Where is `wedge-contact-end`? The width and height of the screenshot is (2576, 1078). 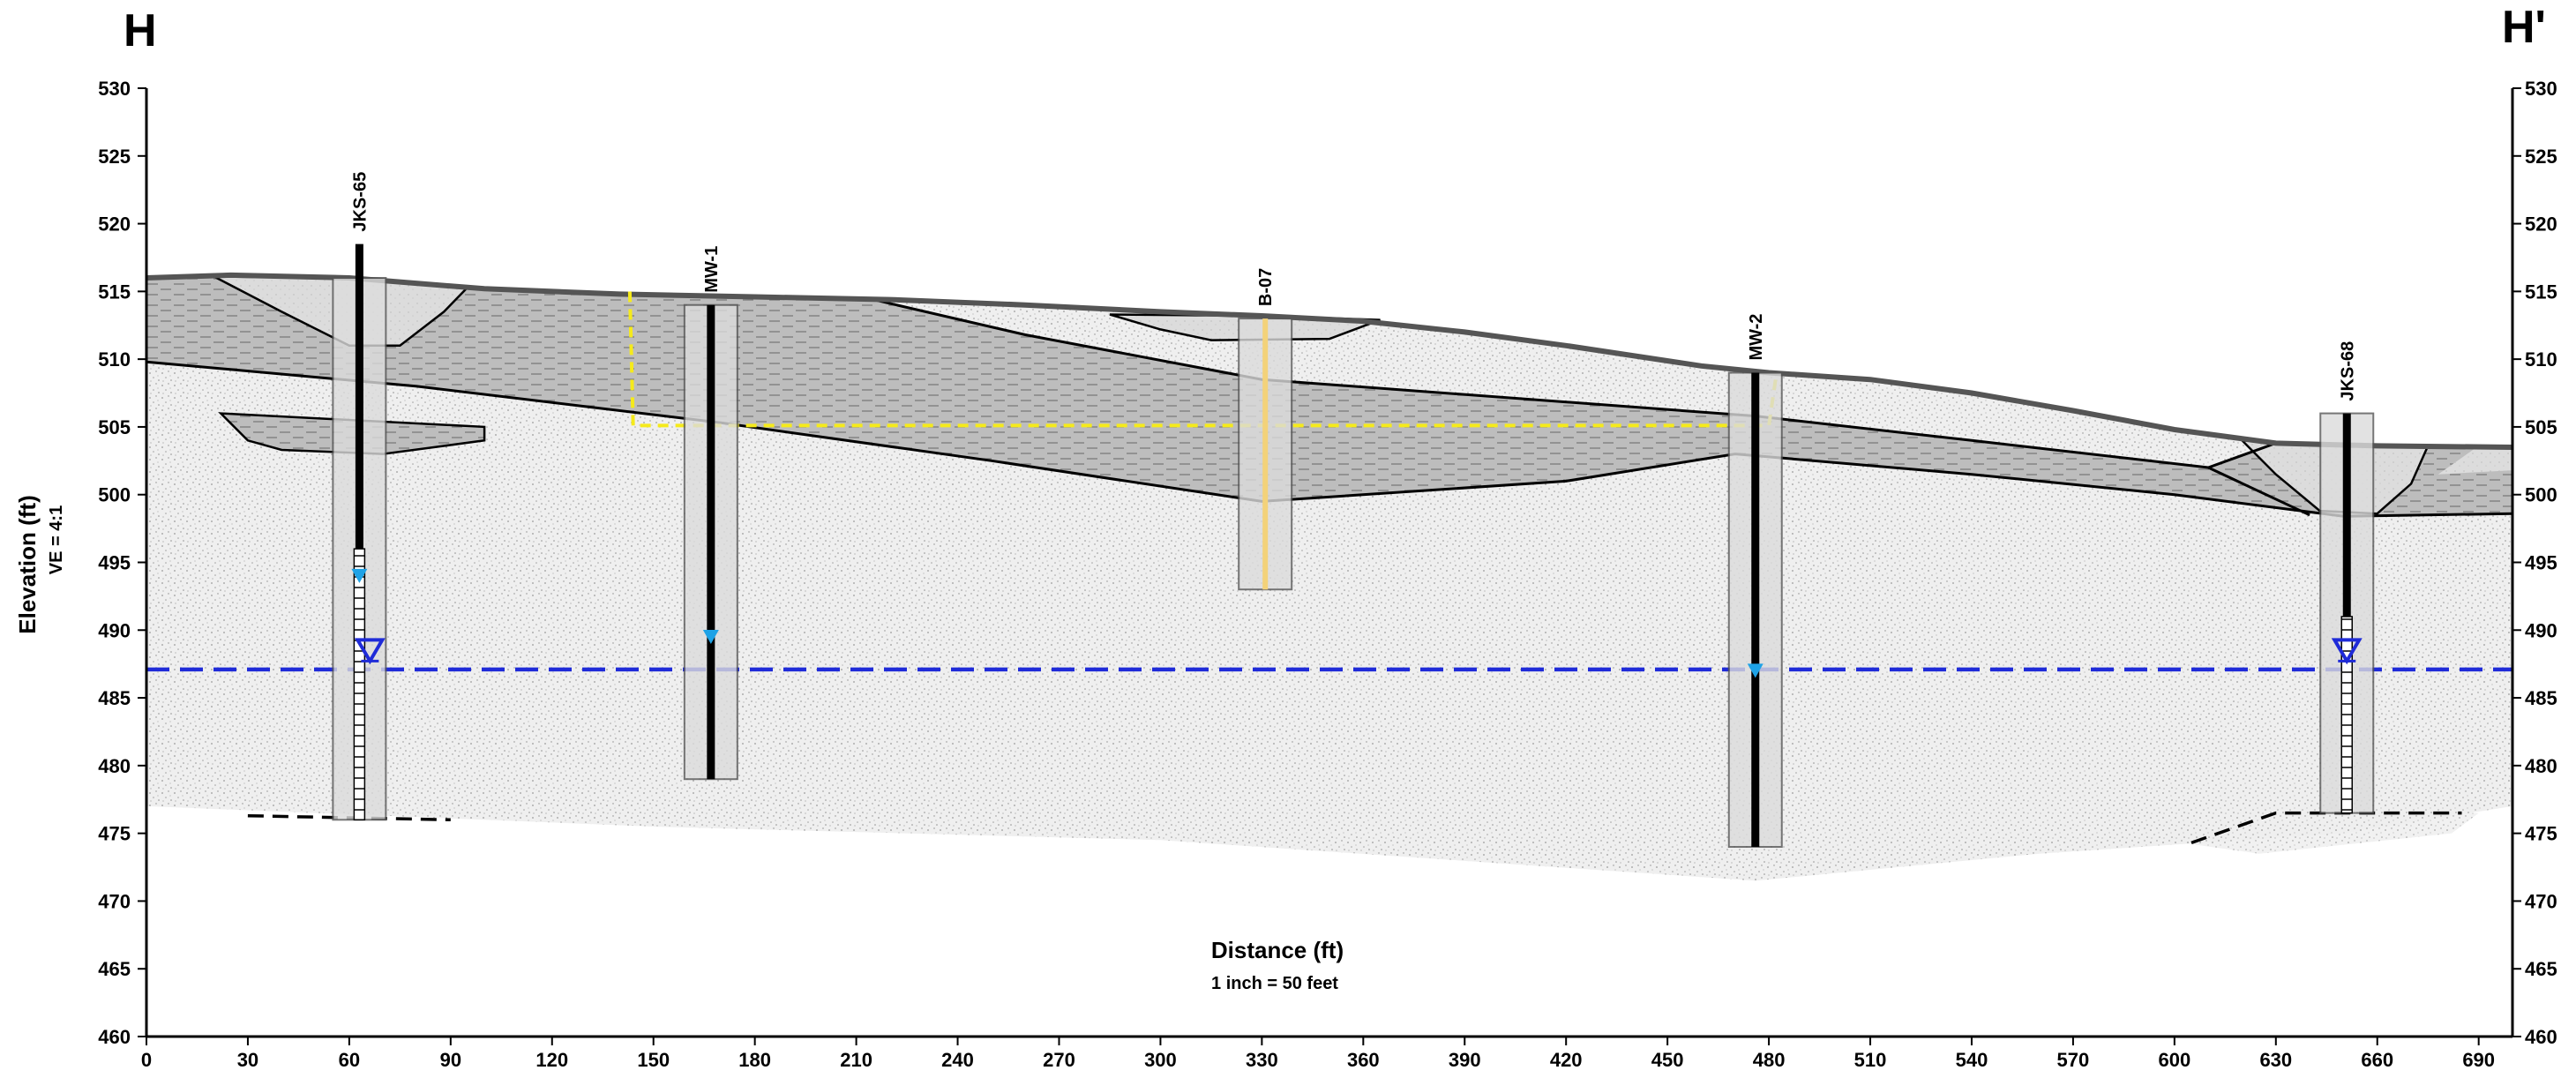 wedge-contact-end is located at coordinates (2258, 492).